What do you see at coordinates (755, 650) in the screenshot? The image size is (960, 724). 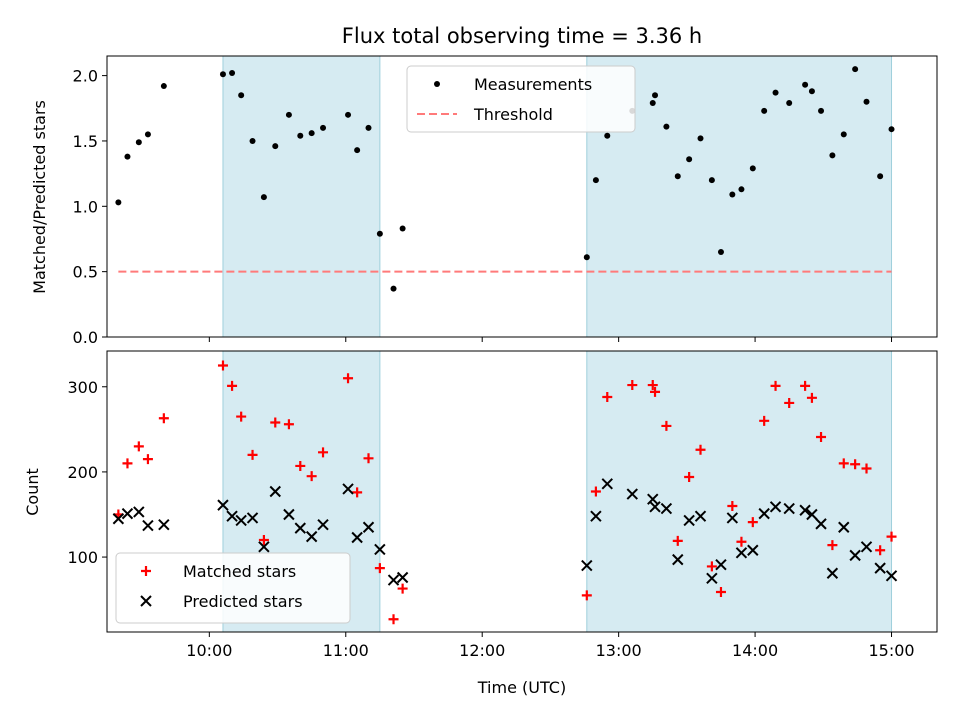 I see `x-tick-label: 14:00` at bounding box center [755, 650].